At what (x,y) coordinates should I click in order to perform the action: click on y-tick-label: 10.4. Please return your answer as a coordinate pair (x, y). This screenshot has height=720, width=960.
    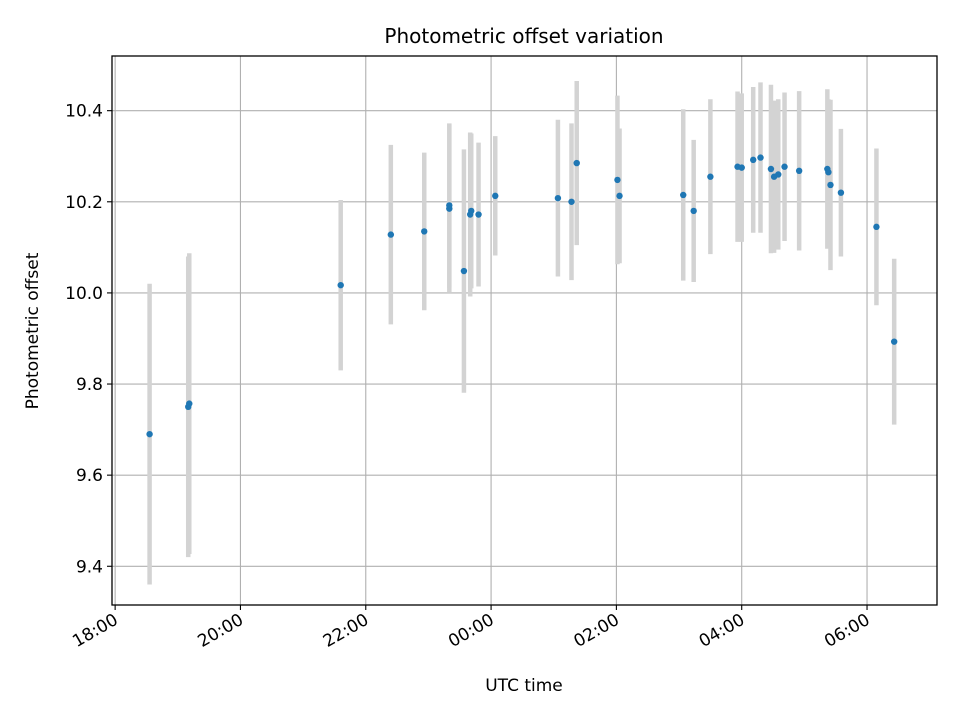
    Looking at the image, I should click on (84, 112).